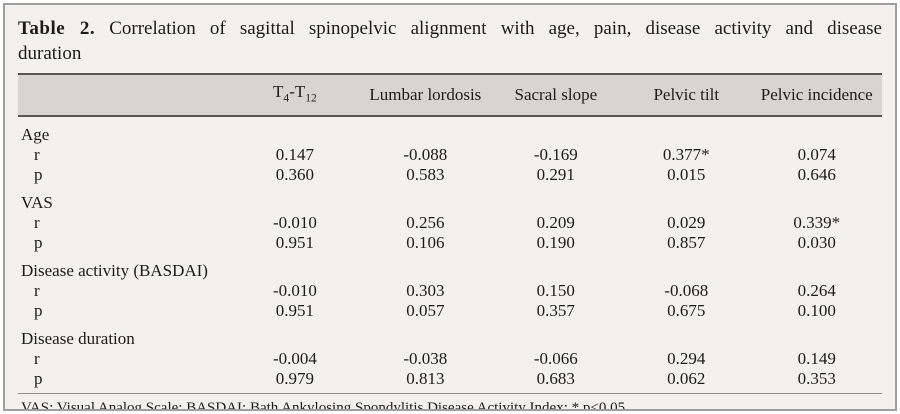  I want to click on column-header-t4-t12: T4-T12, so click(295, 95).